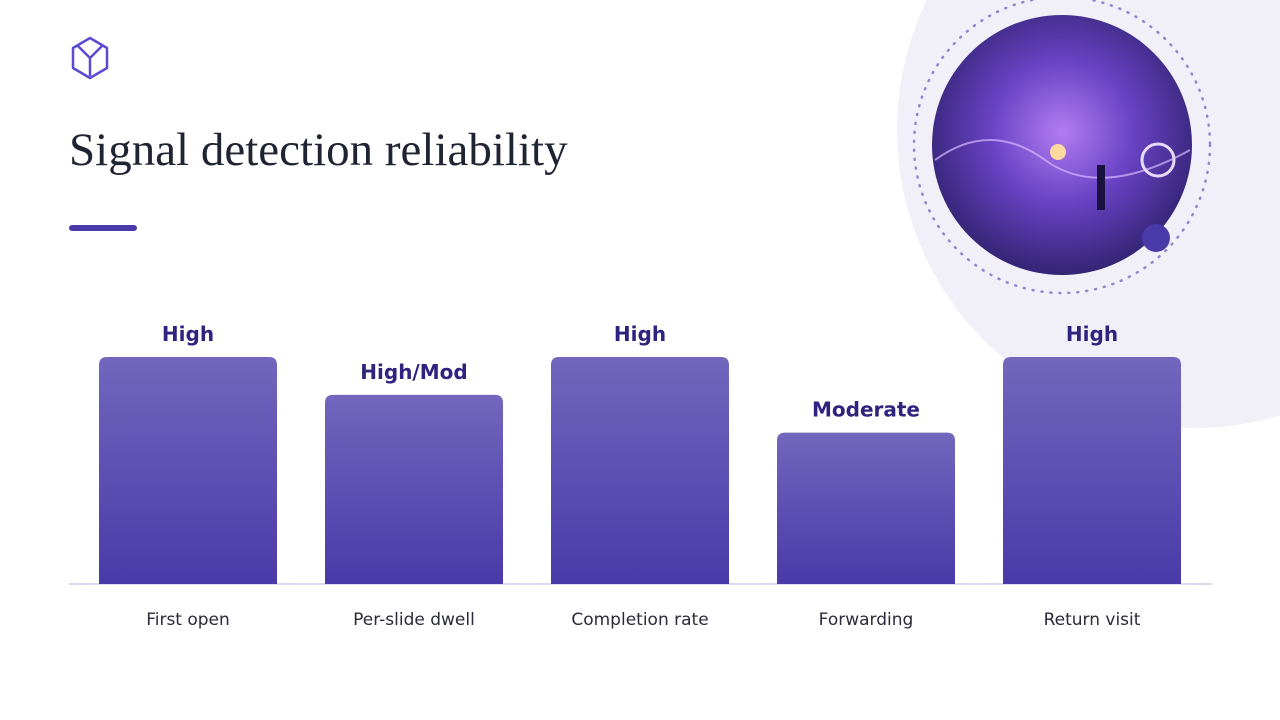 Image resolution: width=1280 pixels, height=720 pixels. I want to click on value-label: High/Mod, so click(413, 372).